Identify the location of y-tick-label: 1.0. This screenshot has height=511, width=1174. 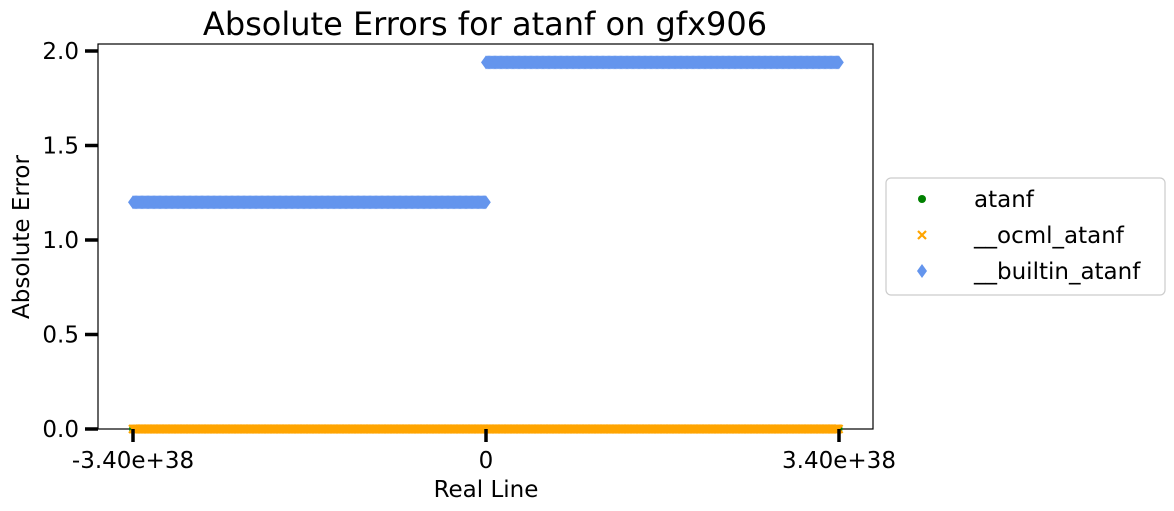
(60, 241).